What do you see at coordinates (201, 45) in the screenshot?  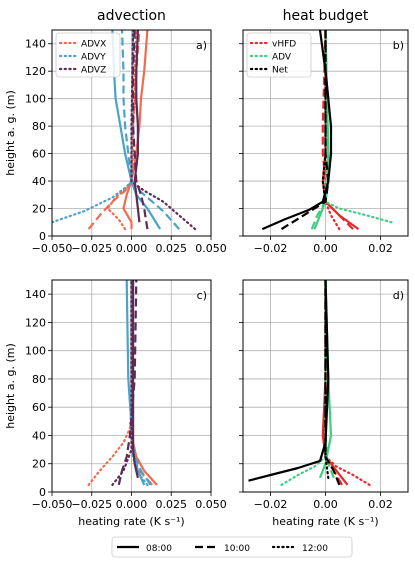 I see `panel-label: a)` at bounding box center [201, 45].